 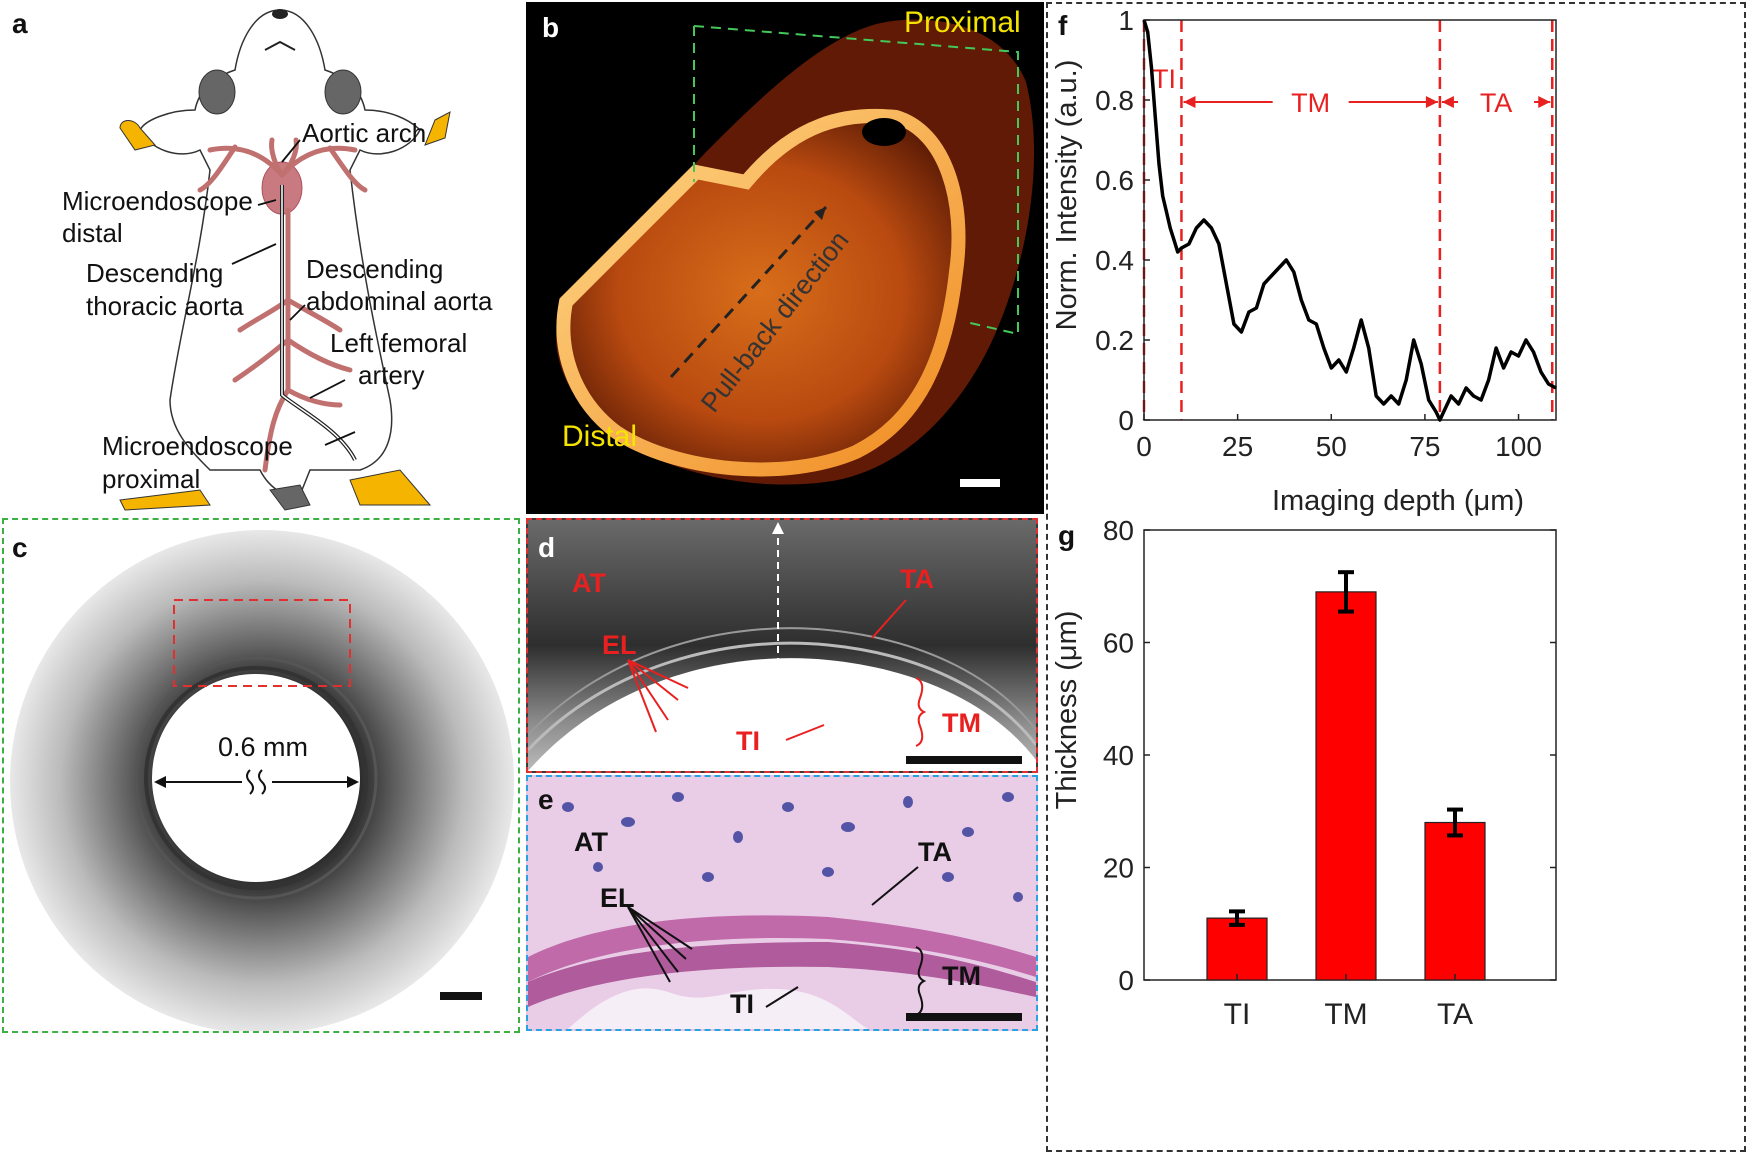 What do you see at coordinates (285, 260) in the screenshot?
I see `mouse-anatomy-illustration` at bounding box center [285, 260].